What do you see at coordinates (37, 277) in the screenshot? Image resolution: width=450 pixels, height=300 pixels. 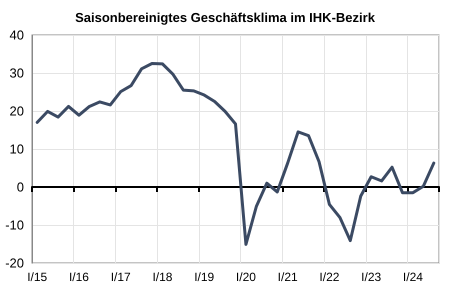 I see `x-tick-label: I/15` at bounding box center [37, 277].